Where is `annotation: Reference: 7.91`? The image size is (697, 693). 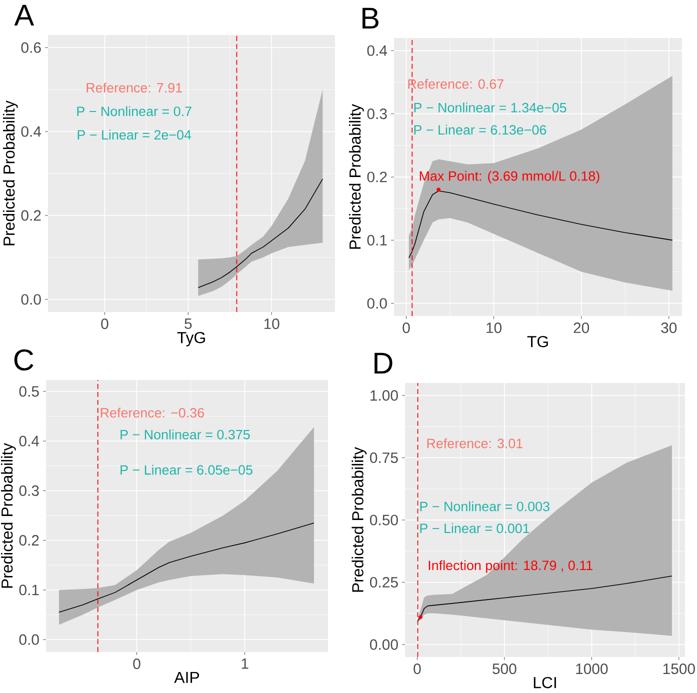
annotation: Reference: 7.91 is located at coordinates (134, 87).